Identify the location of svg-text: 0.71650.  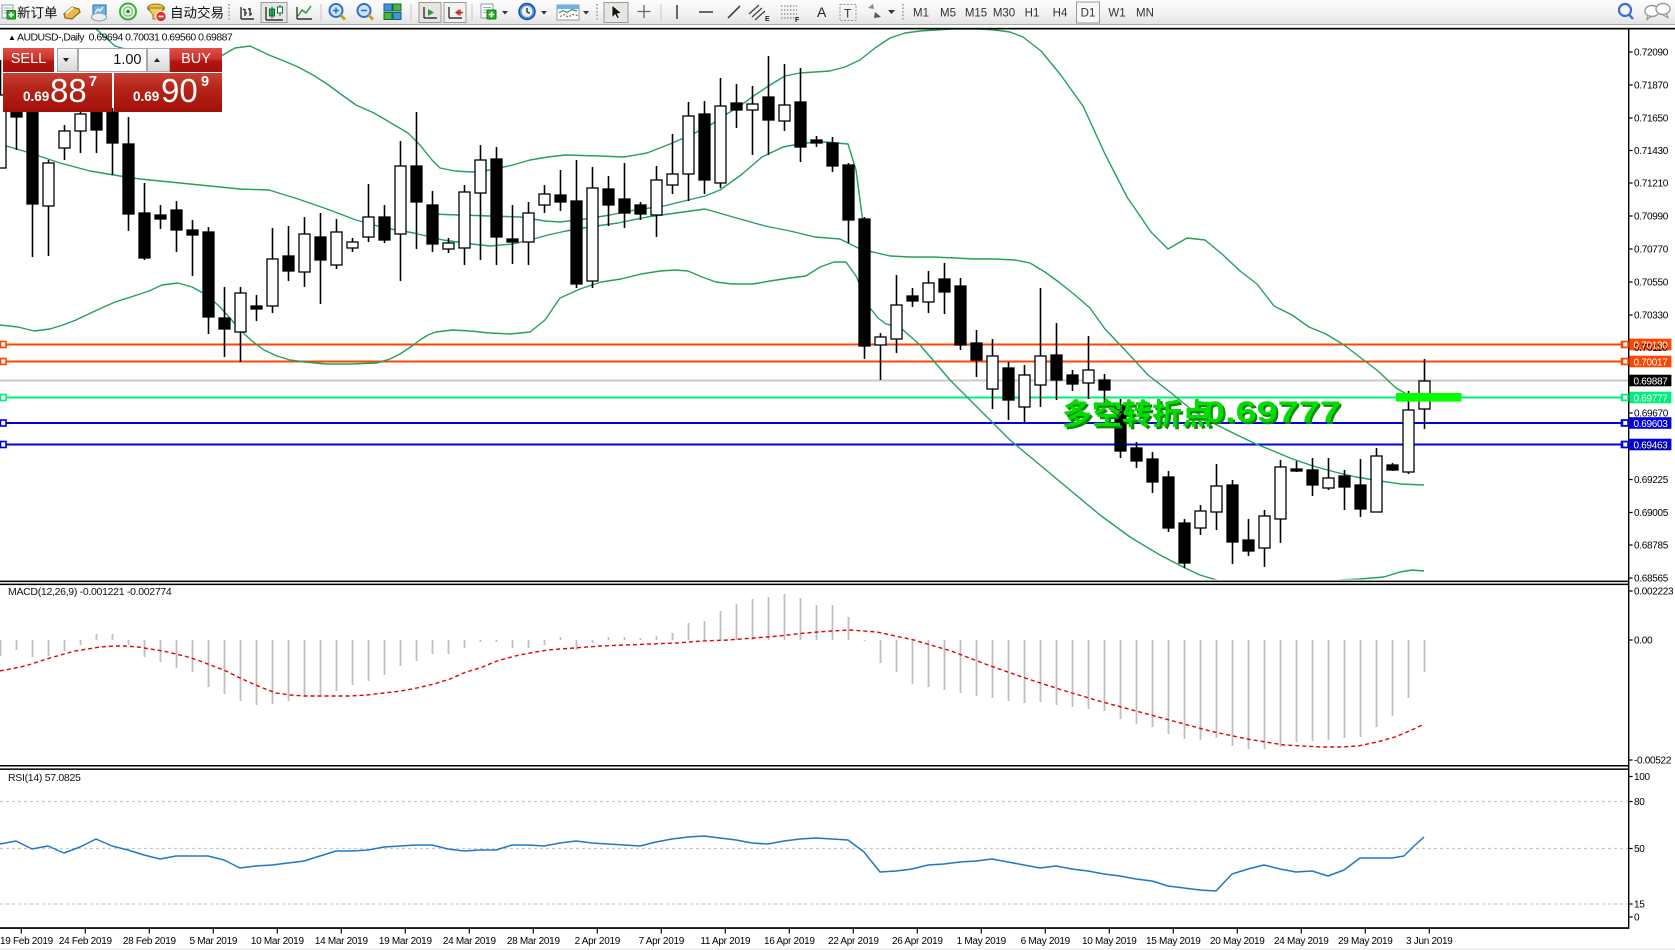
(1651, 119).